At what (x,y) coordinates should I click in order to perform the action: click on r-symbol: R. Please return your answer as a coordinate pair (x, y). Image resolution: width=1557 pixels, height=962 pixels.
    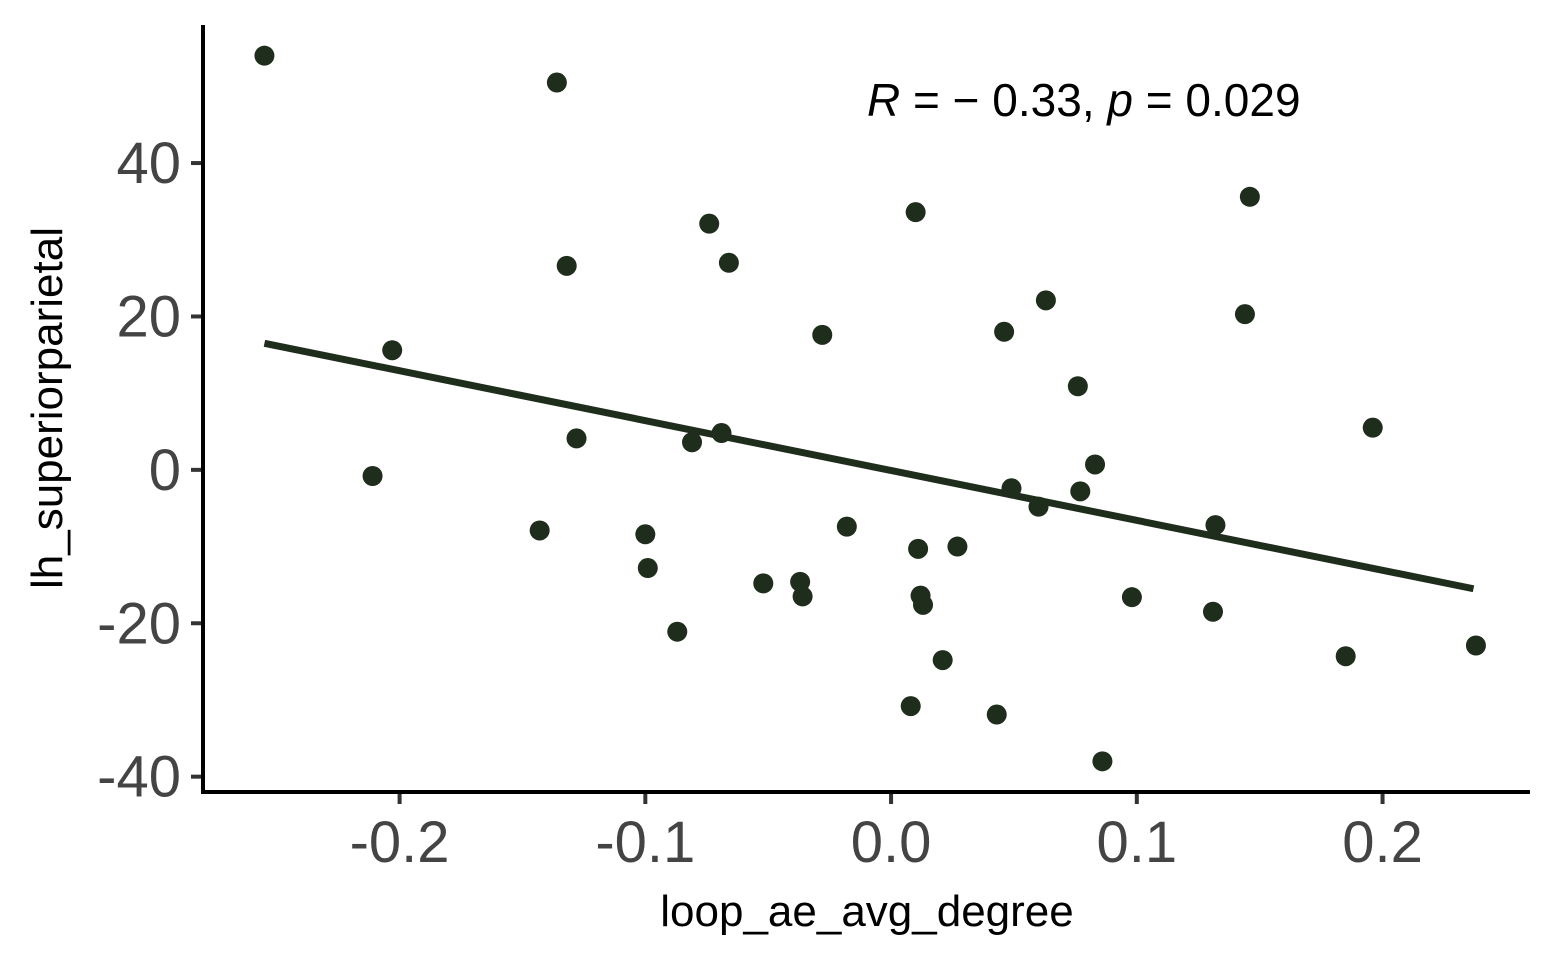
    Looking at the image, I should click on (883, 100).